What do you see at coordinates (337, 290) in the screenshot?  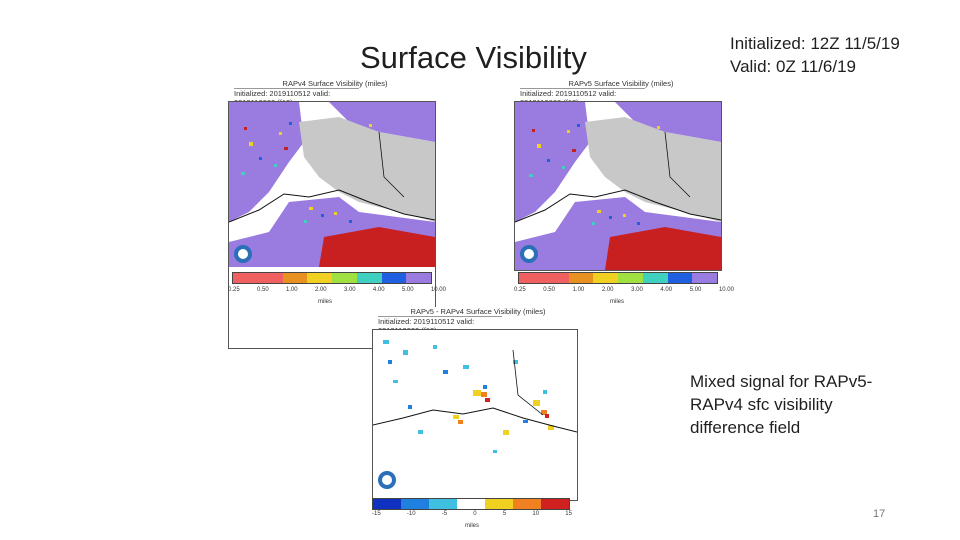 I see `rapv4-ticks: 0.25 0.50 1.00 2.00 3.00 4.00 5.00 10.00` at bounding box center [337, 290].